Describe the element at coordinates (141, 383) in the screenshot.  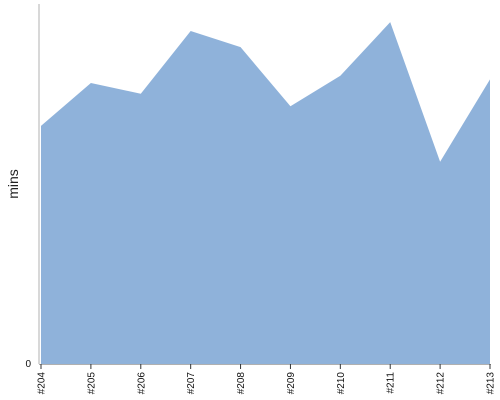
I see `x-tick-label-206: #206` at that location.